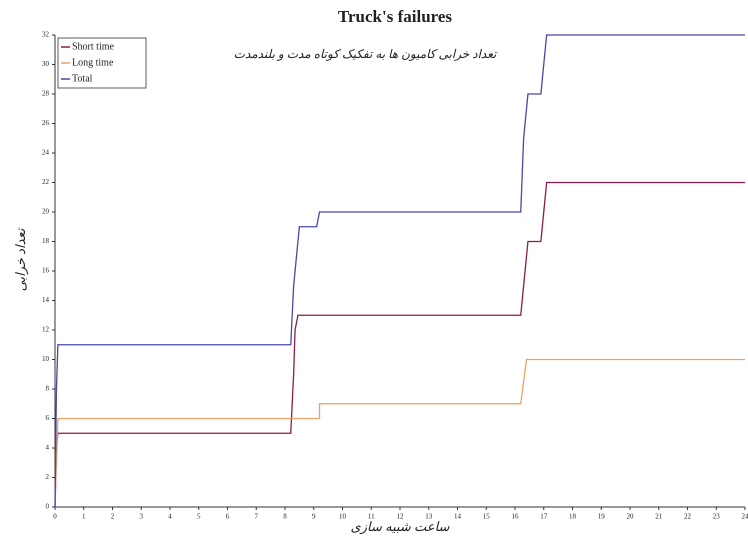  Describe the element at coordinates (745, 517) in the screenshot. I see `x-tick-label: 24` at that location.